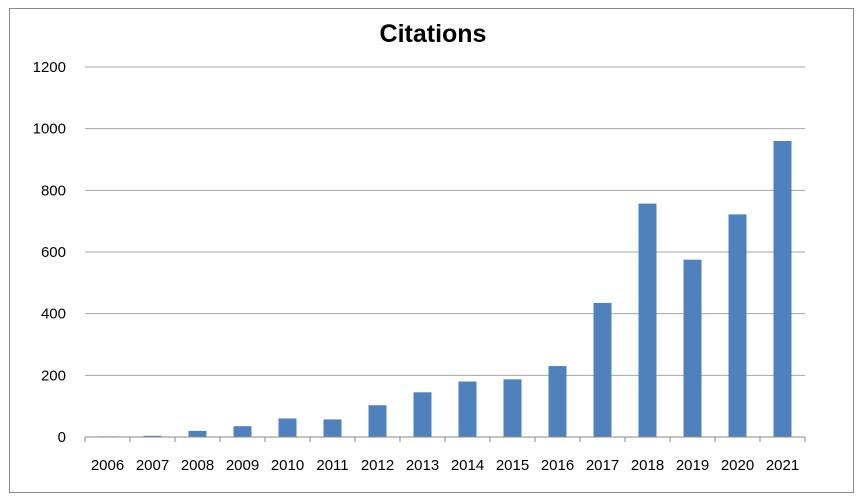 This screenshot has height=504, width=866. Describe the element at coordinates (445, 439) in the screenshot. I see `x-axis` at that location.